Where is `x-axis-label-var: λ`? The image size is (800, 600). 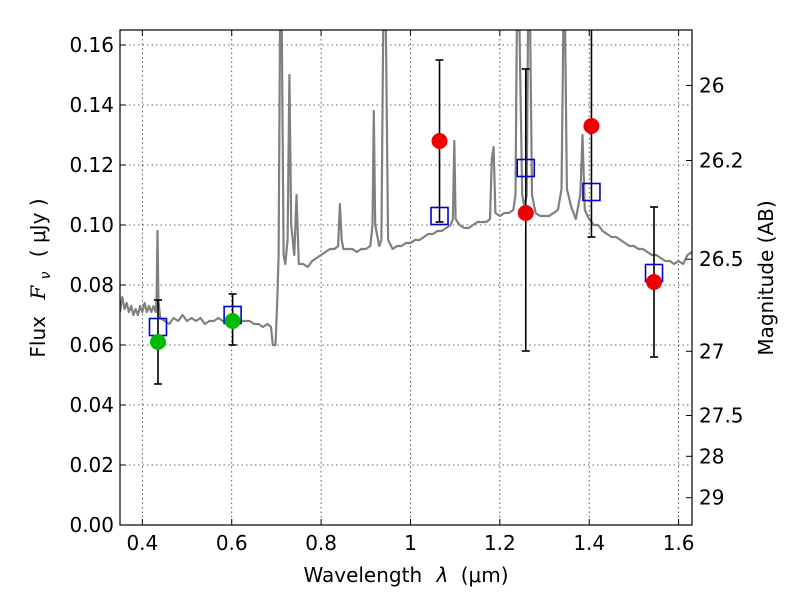
x-axis-label-var: λ is located at coordinates (442, 575).